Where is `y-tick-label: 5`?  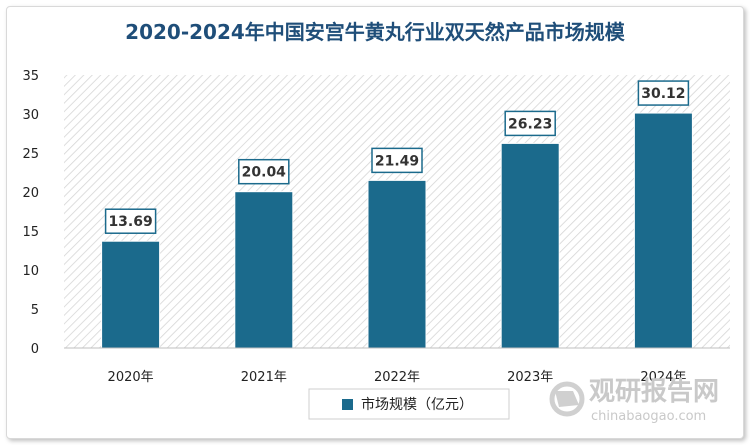 y-tick-label: 5 is located at coordinates (35, 310).